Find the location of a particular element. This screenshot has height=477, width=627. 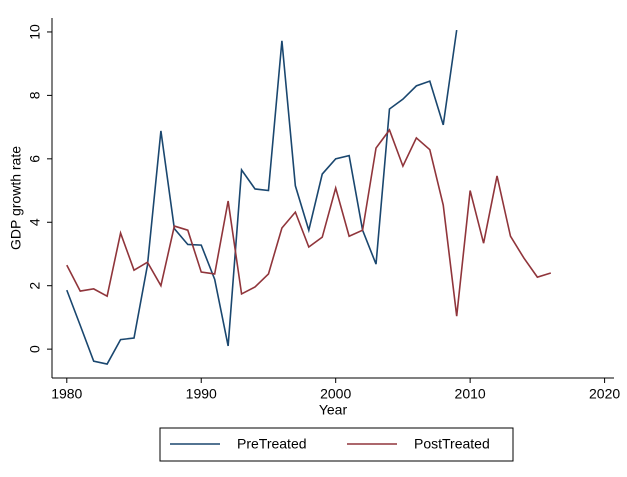

x-tick-label: 2020 is located at coordinates (604, 394).